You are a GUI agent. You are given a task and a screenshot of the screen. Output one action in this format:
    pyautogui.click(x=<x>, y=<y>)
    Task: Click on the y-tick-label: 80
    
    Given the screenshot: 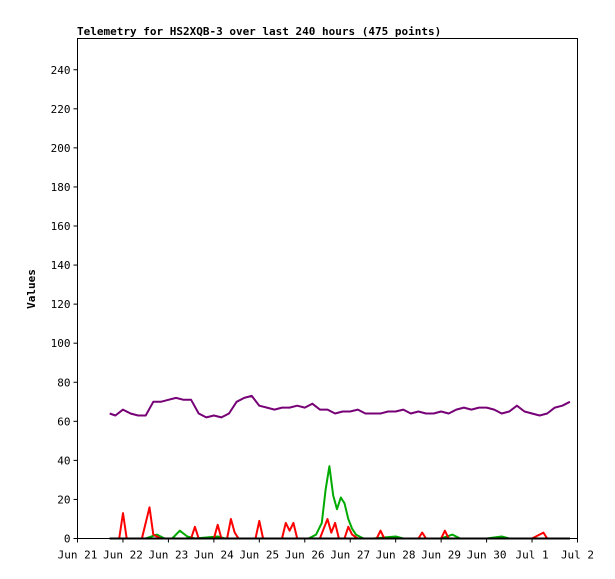 What is the action you would take?
    pyautogui.click(x=63, y=382)
    